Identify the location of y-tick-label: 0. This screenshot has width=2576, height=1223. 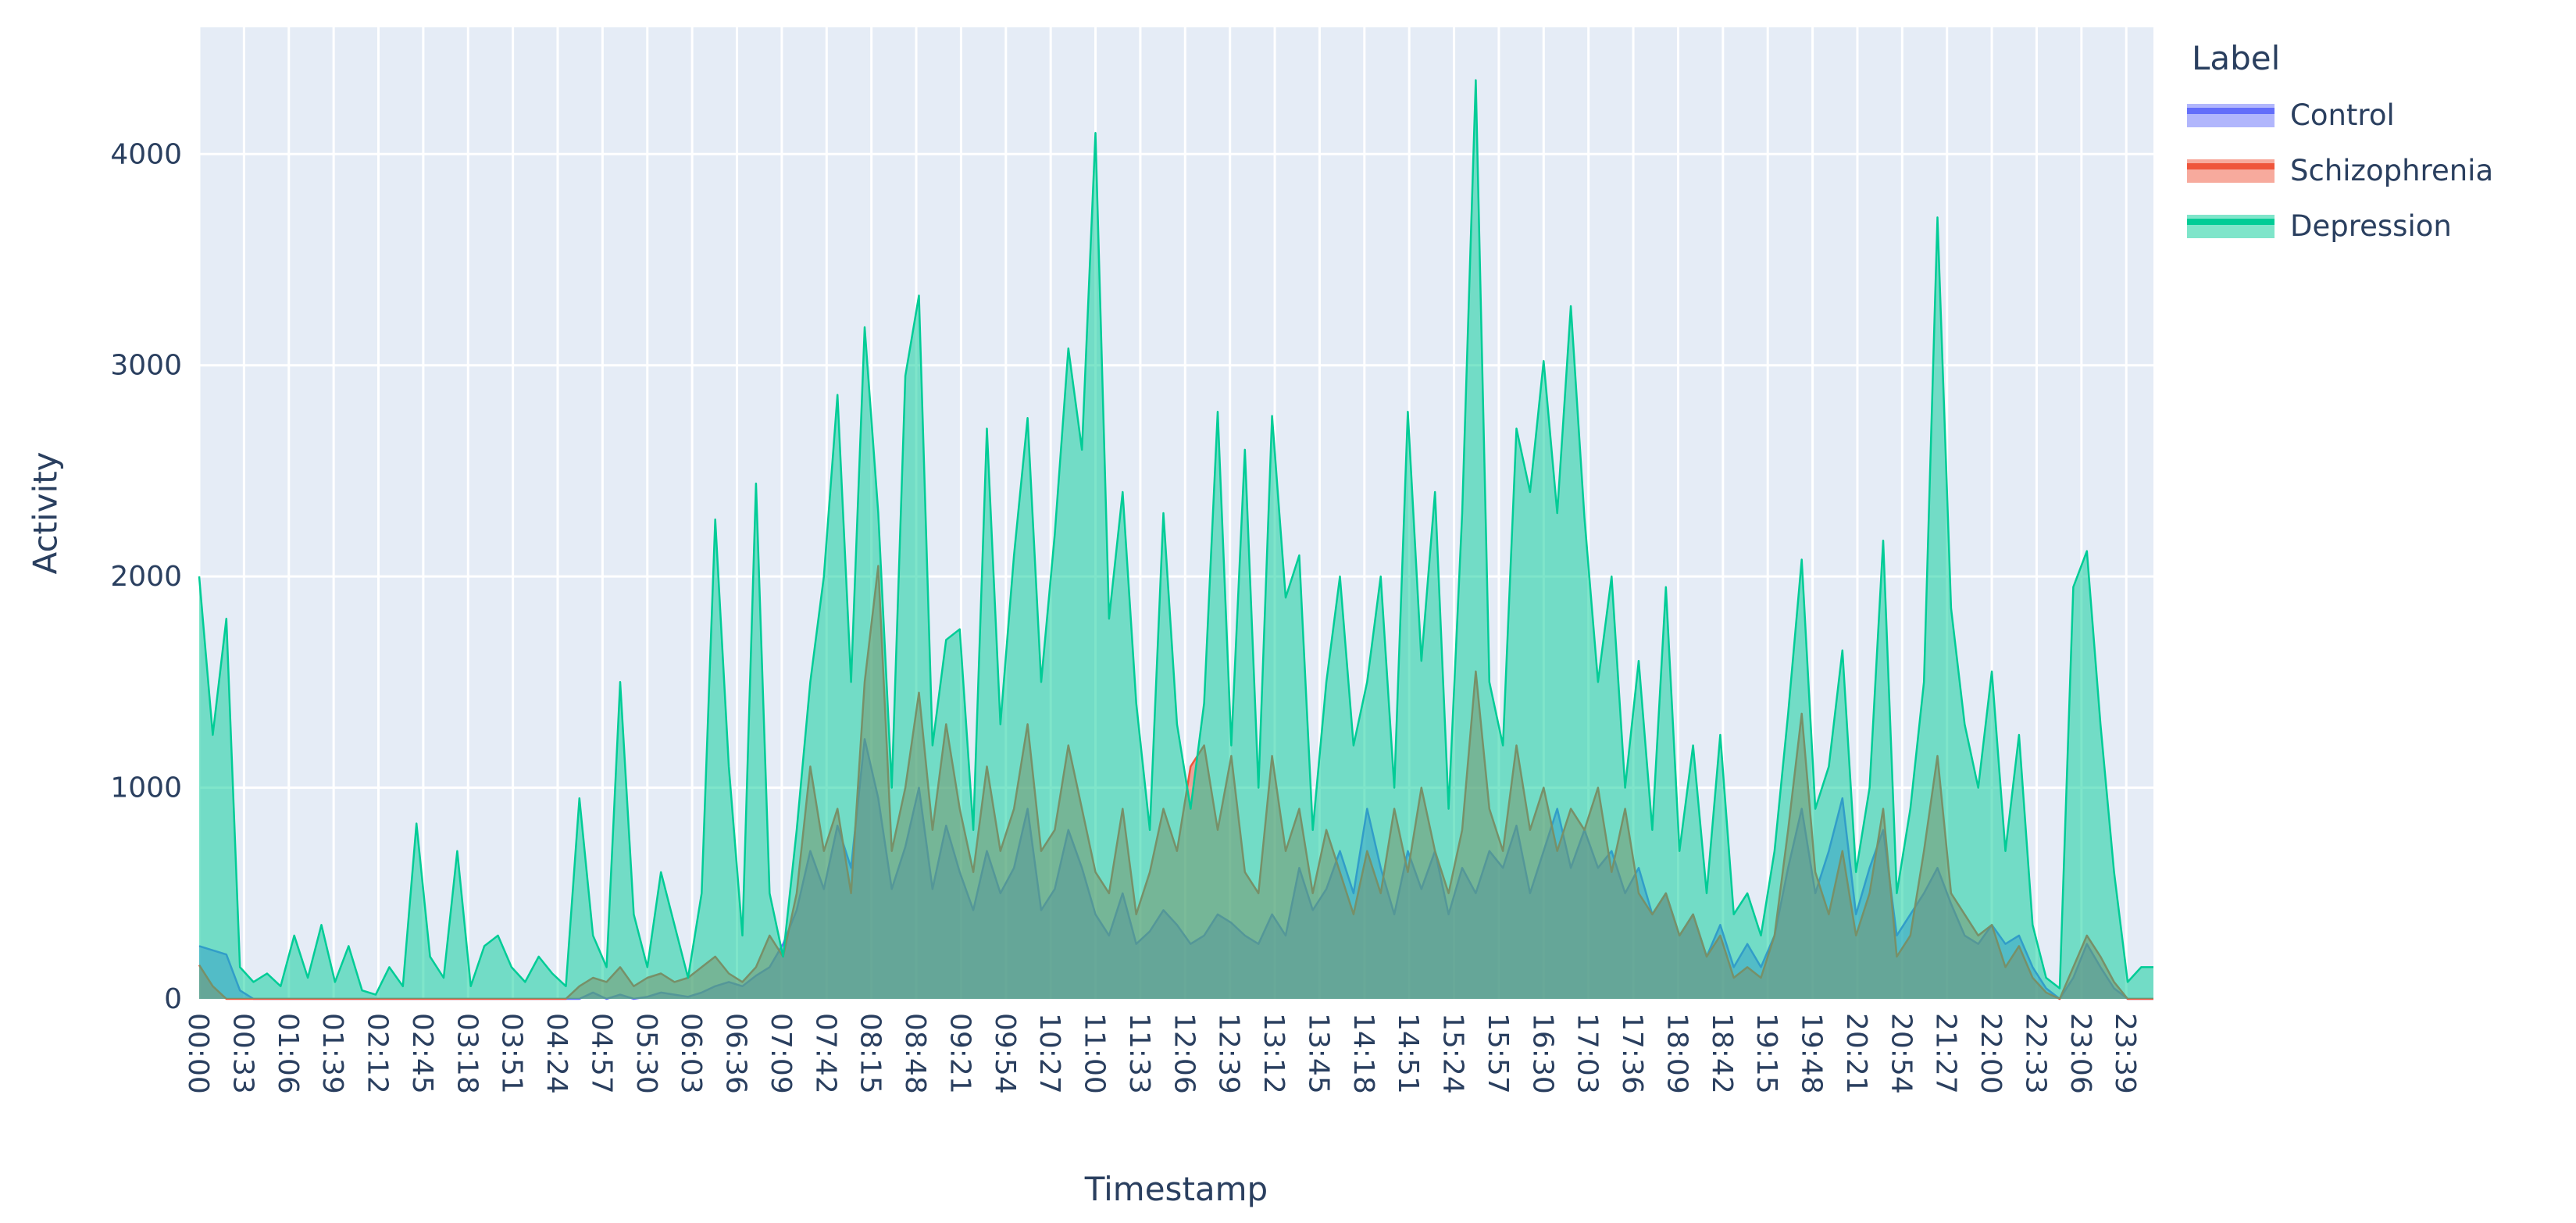
(173, 999).